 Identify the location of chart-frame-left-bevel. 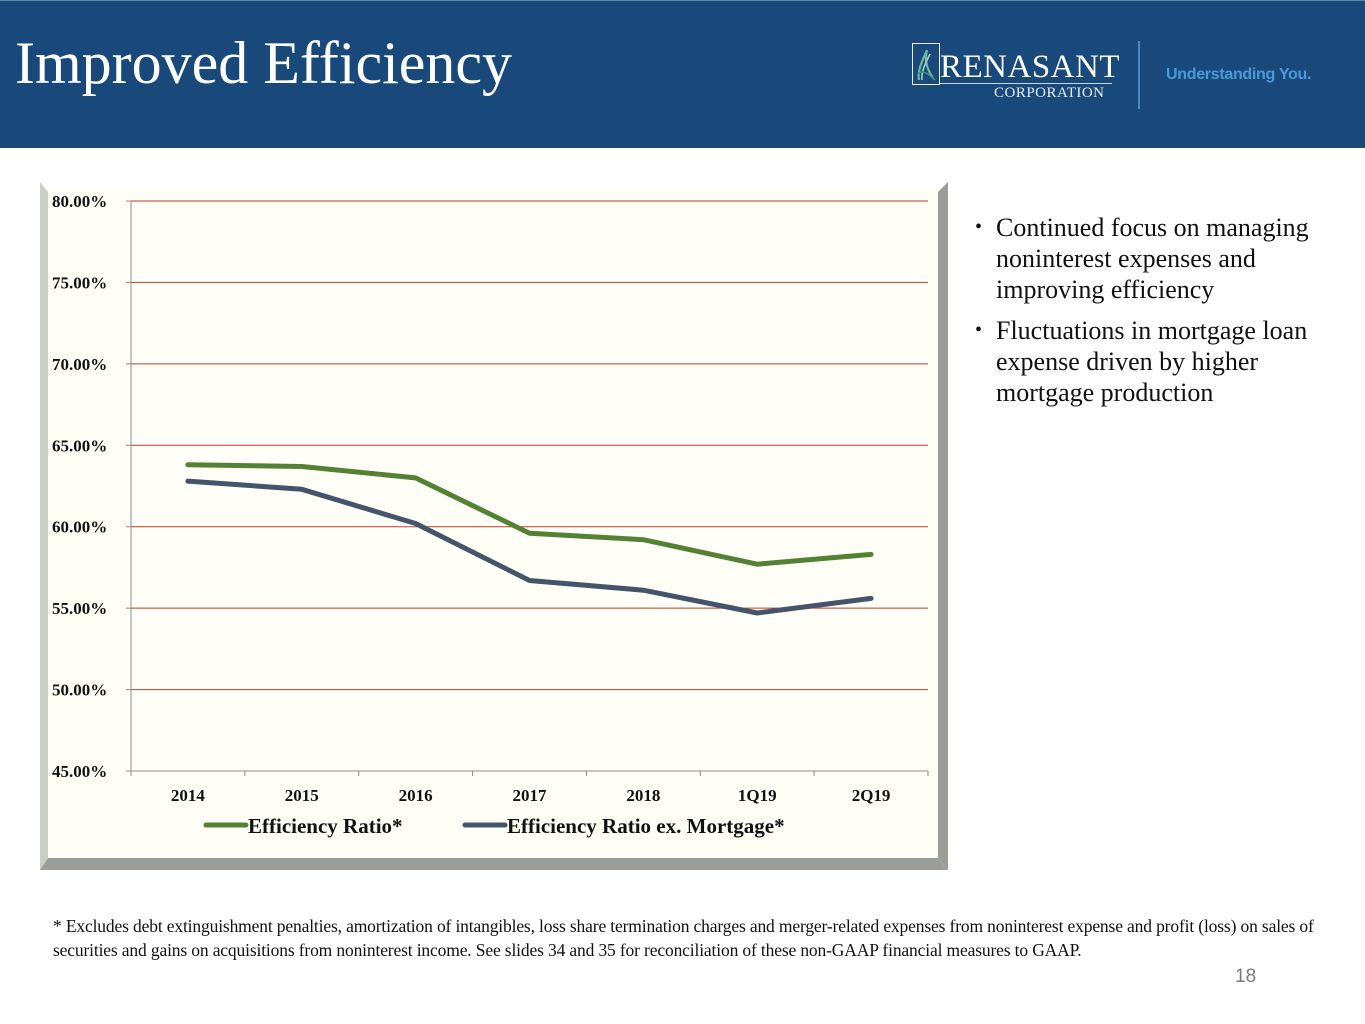
(44, 526).